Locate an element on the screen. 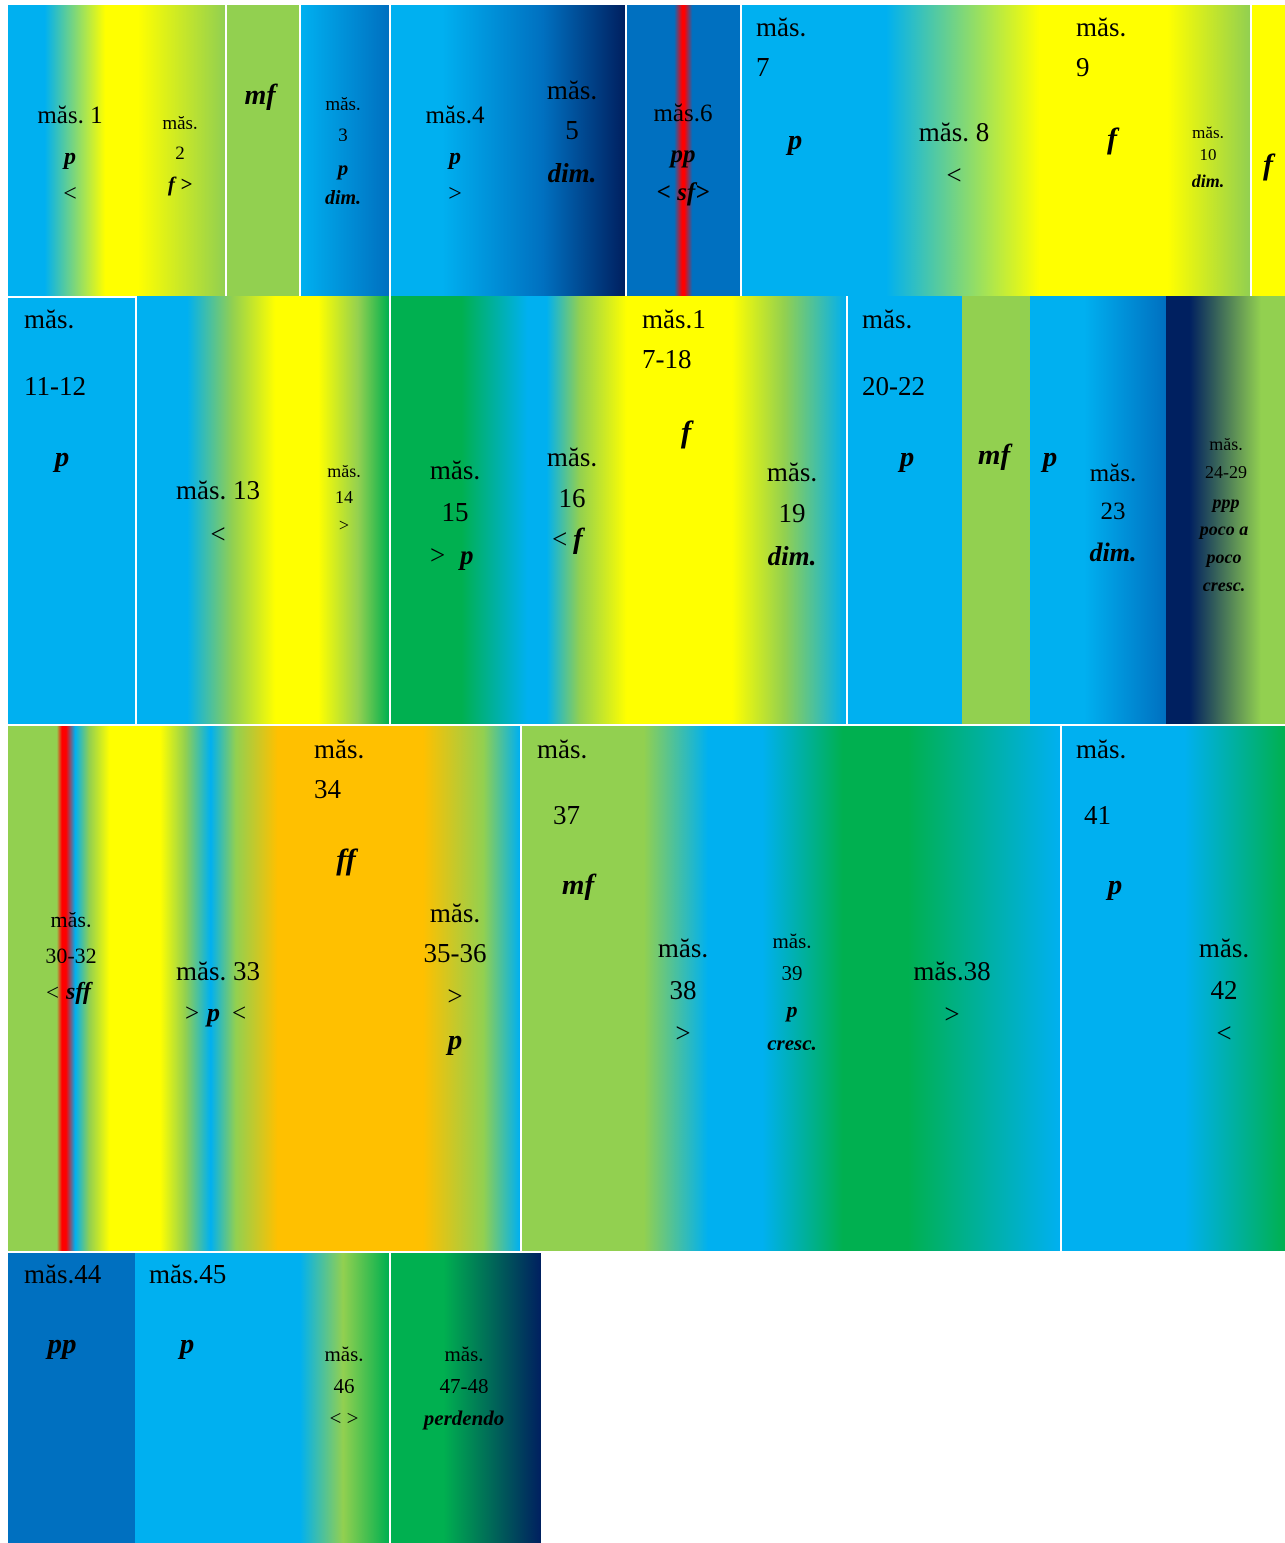 This screenshot has height=1543, width=1285. m34-label-b: 34 is located at coordinates (327, 789).